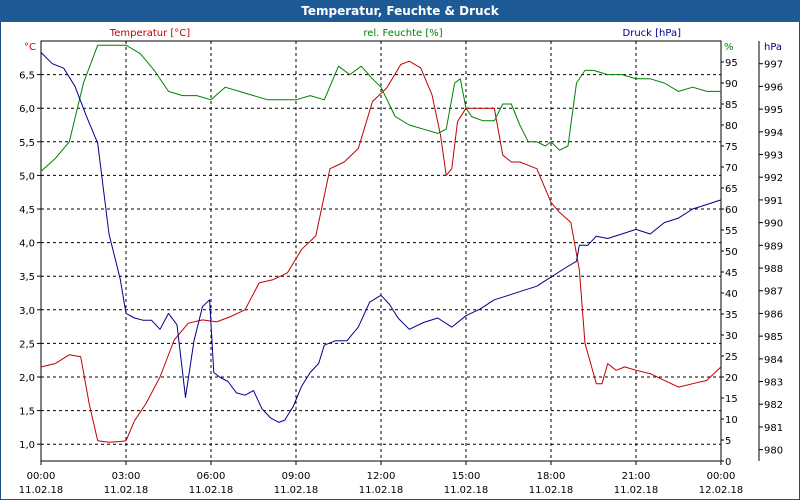 The height and width of the screenshot is (500, 800). Describe the element at coordinates (27, 76) in the screenshot. I see `temperature-tick-label: 6,5` at that location.